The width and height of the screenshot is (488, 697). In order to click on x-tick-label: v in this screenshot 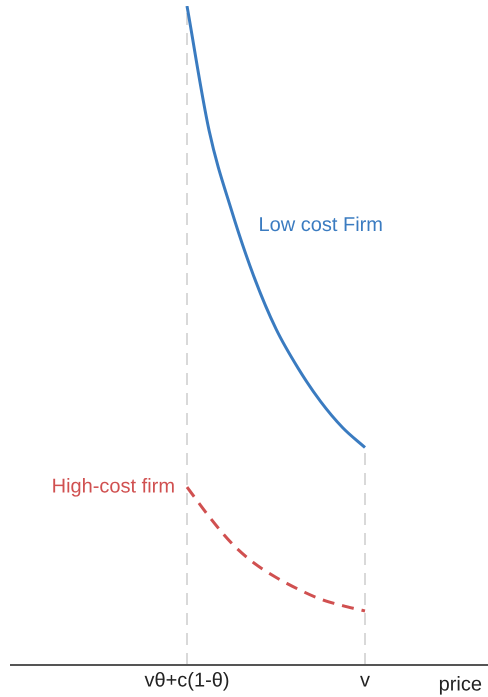, I will do `click(365, 681)`.